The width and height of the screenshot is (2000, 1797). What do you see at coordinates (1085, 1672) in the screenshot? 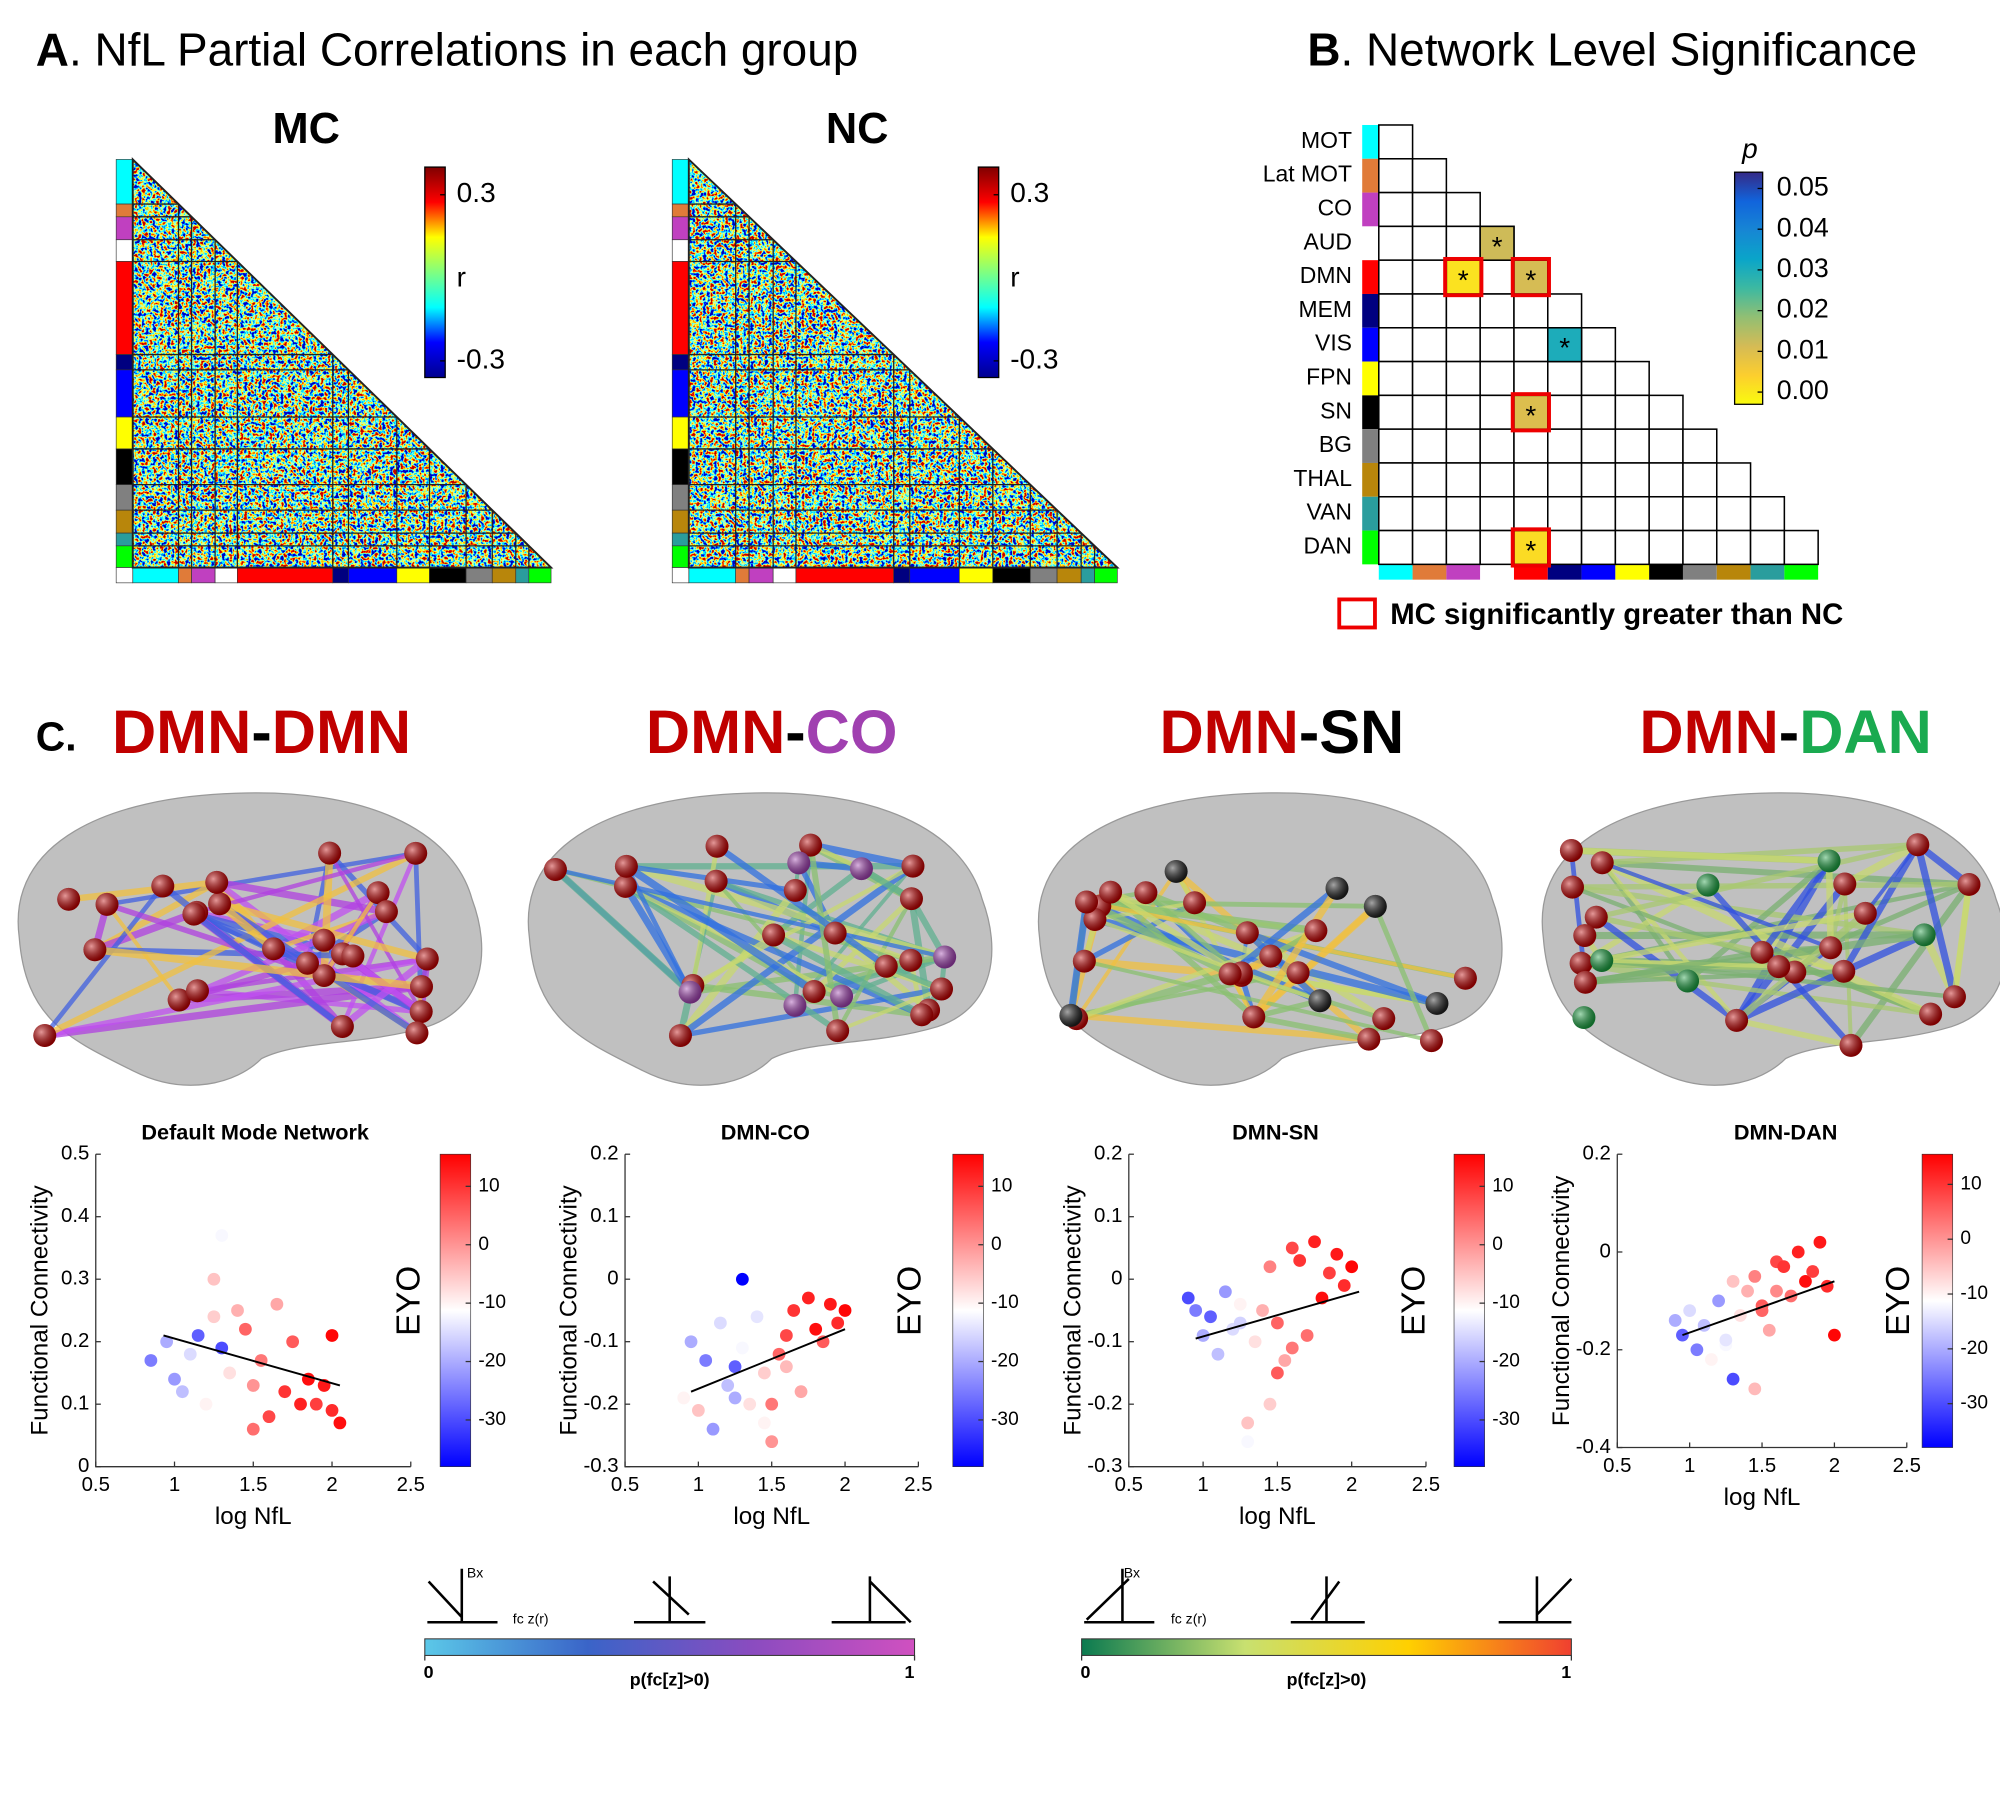
I see `legend-tick-label: 0` at bounding box center [1085, 1672].